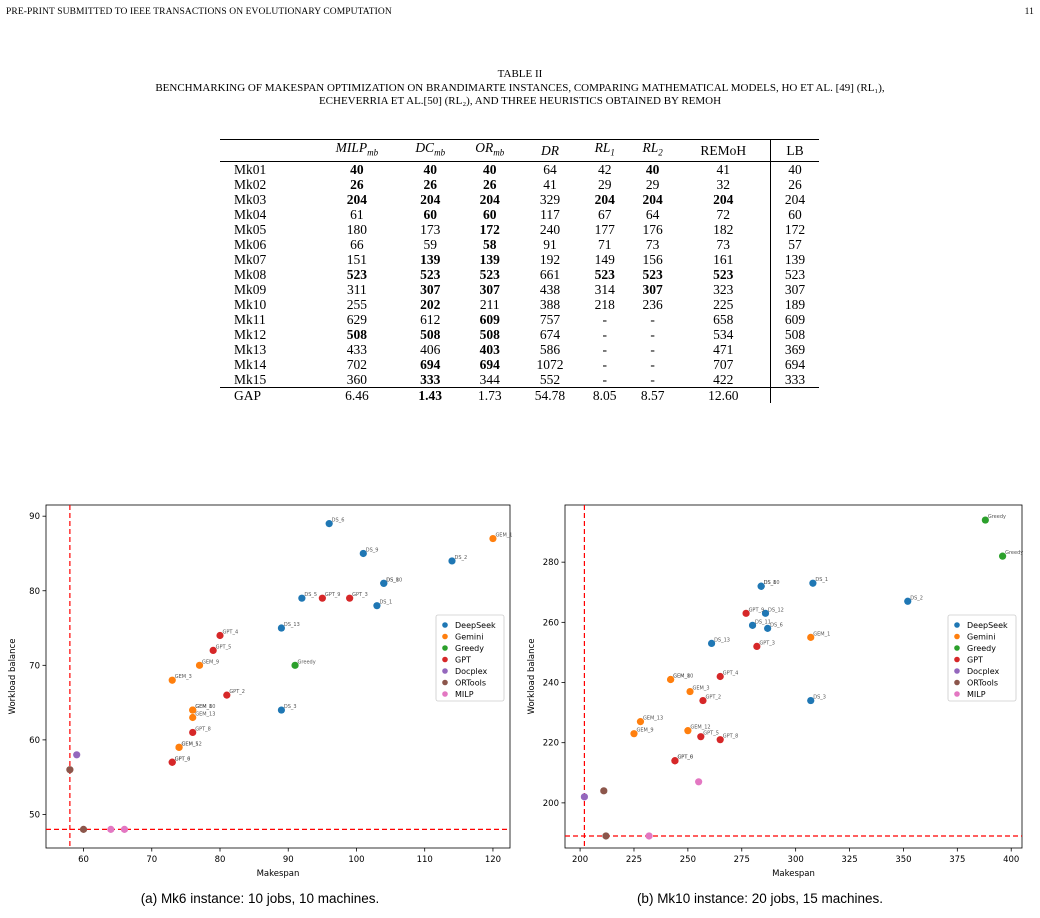 The image size is (1040, 918). What do you see at coordinates (430, 319) in the screenshot?
I see `table-cell: 612` at bounding box center [430, 319].